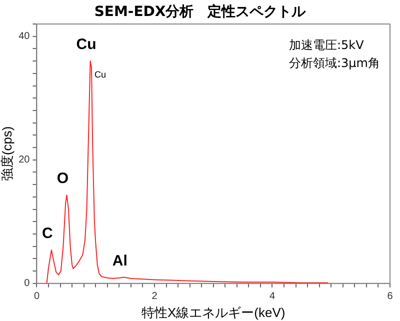  What do you see at coordinates (200, 12) in the screenshot?
I see `chart-title: SEM-EDX分析 定性スペクトル` at bounding box center [200, 12].